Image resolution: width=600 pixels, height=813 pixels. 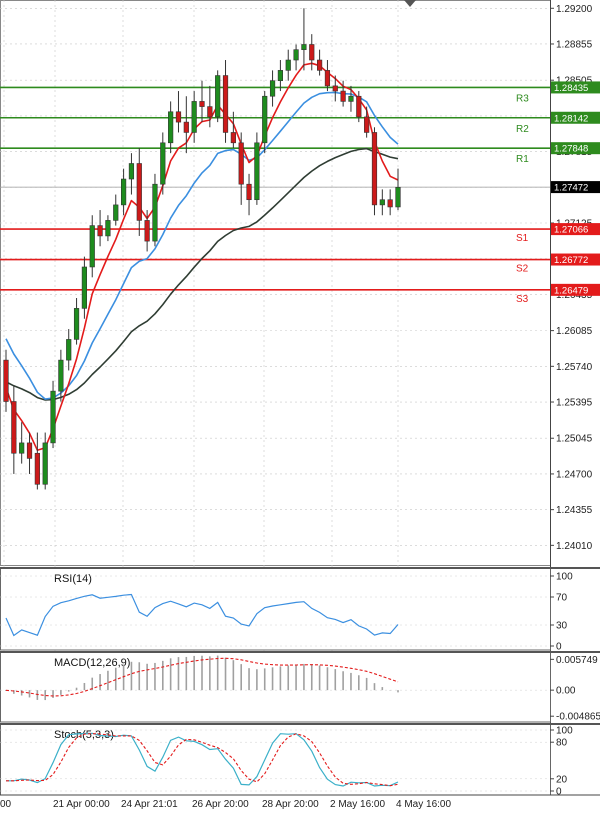 What do you see at coordinates (92, 663) in the screenshot?
I see `indicator-name: MACD(12,26,9)` at bounding box center [92, 663].